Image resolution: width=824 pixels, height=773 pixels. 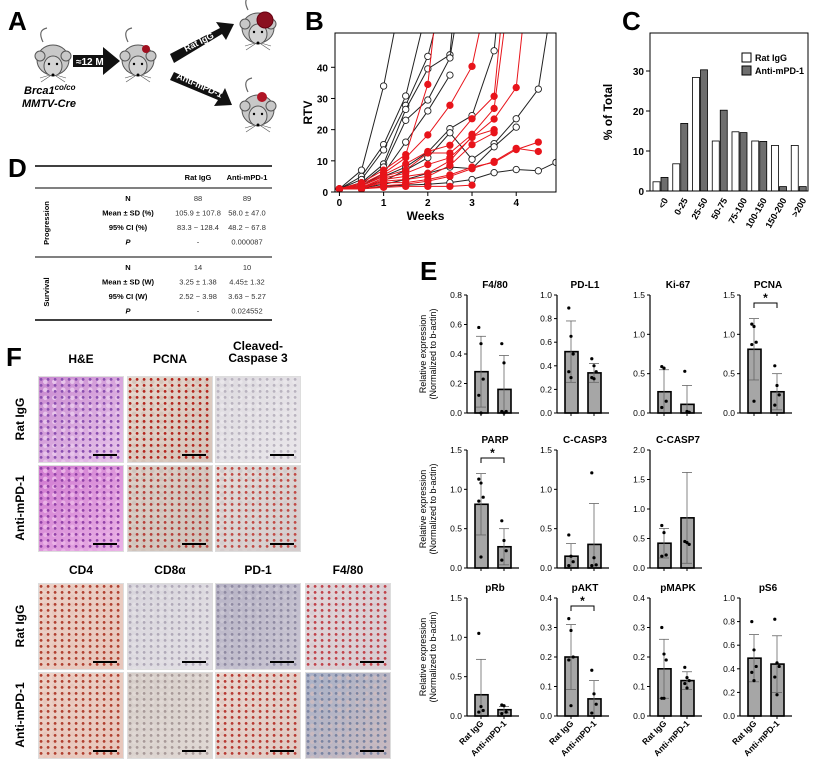 What do you see at coordinates (433, 353) in the screenshot?
I see `y-axis-label: (Normalized to b-actin)` at bounding box center [433, 353].